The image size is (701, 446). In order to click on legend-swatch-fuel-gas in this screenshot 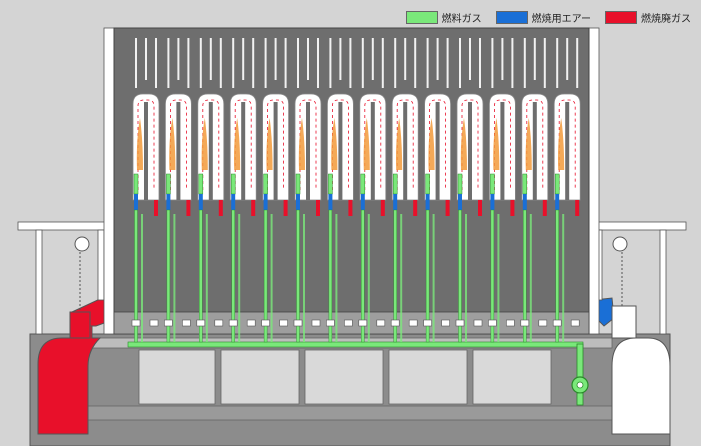, I will do `click(421, 17)`.